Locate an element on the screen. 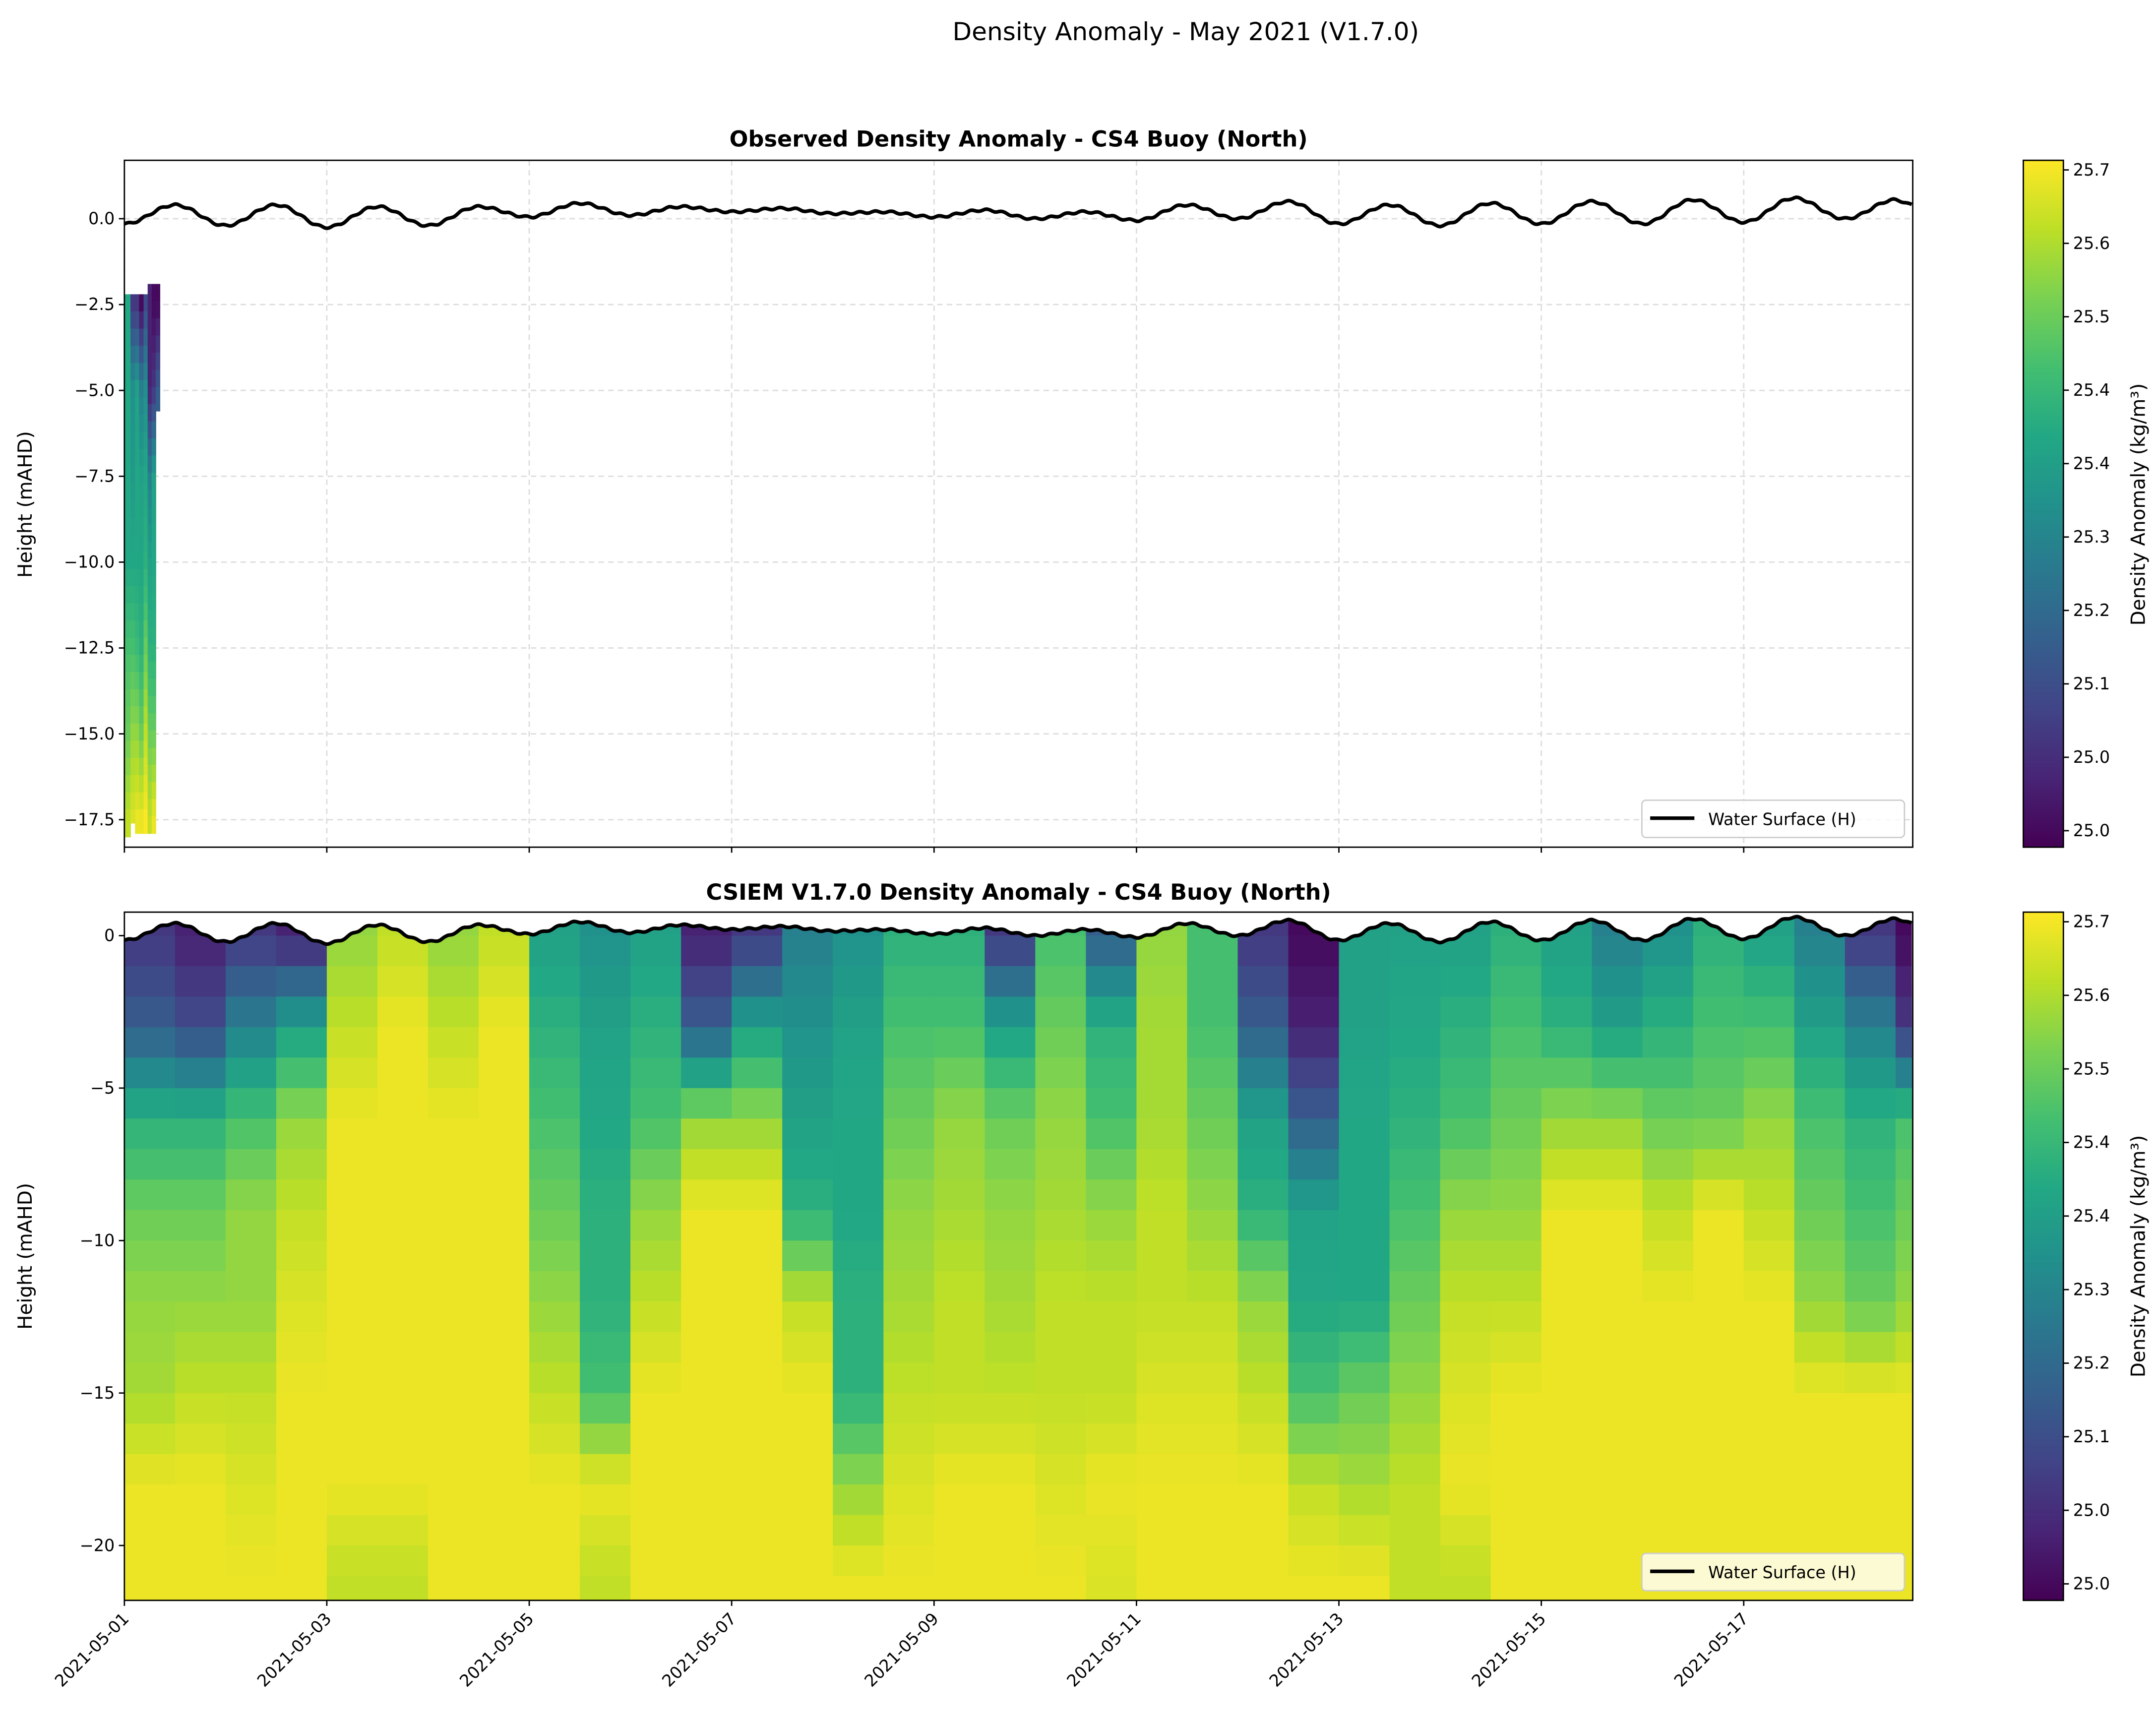  model-legend-label: Water Surface (H) is located at coordinates (1782, 1572).